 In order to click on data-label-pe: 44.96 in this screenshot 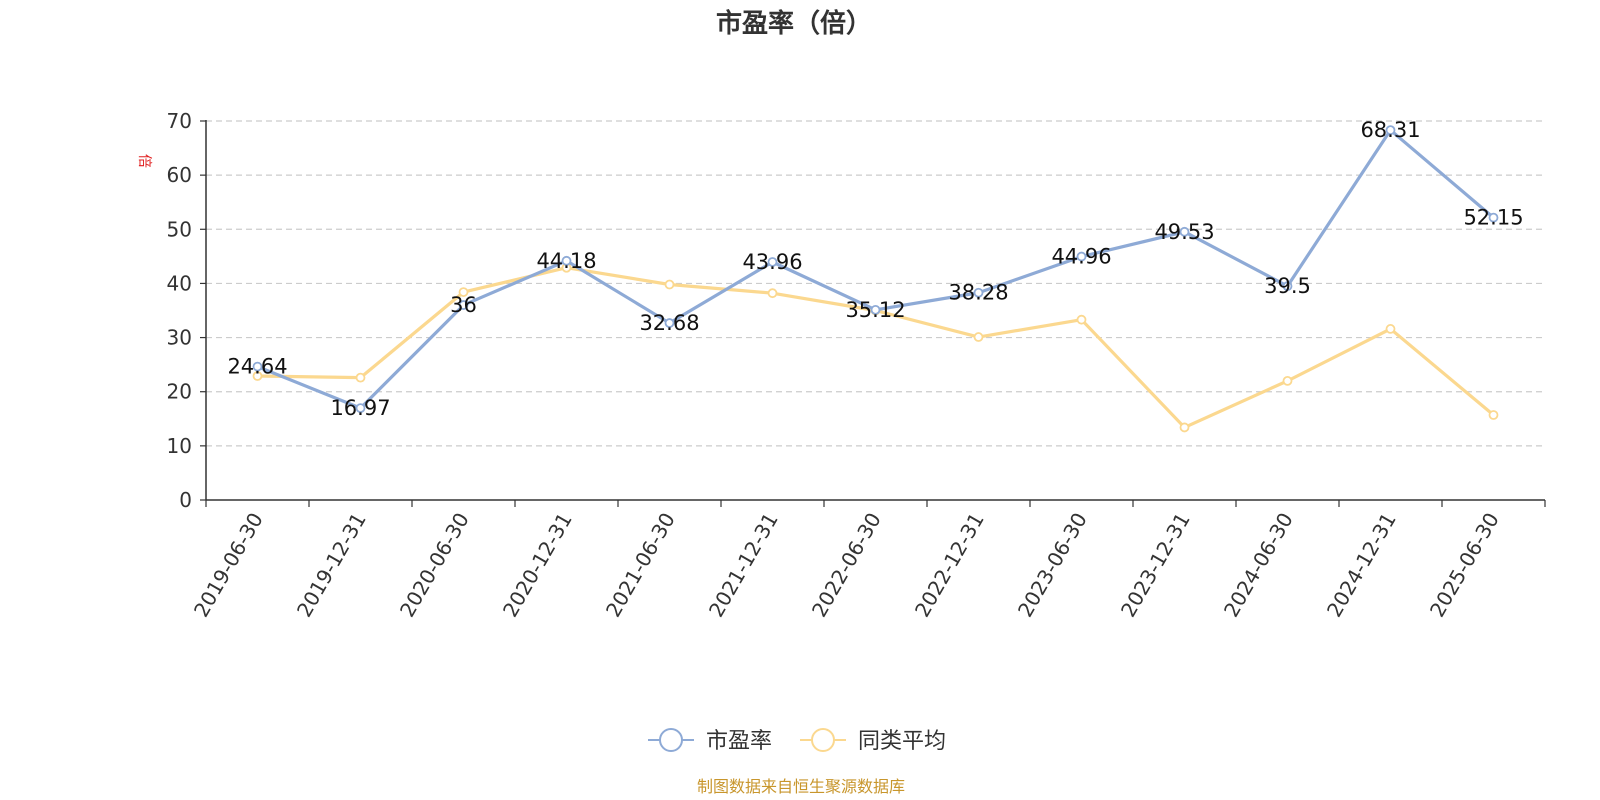, I will do `click(1081, 257)`.